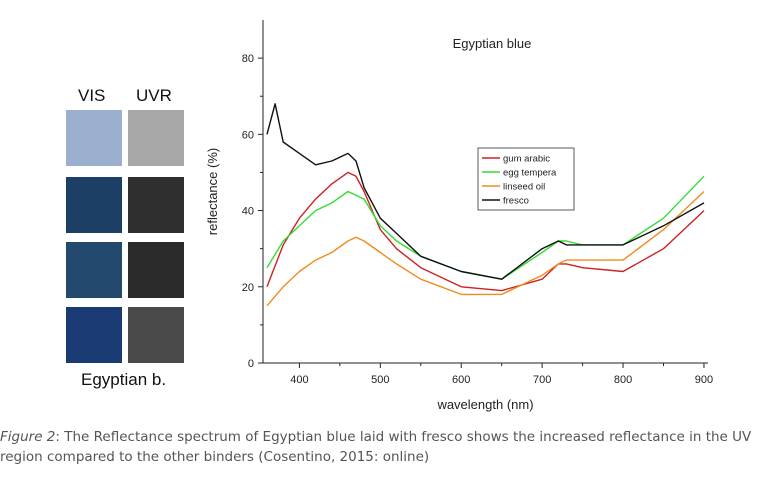 This screenshot has width=768, height=487. Describe the element at coordinates (212, 191) in the screenshot. I see `y-axis-label: reflectance (%)` at that location.